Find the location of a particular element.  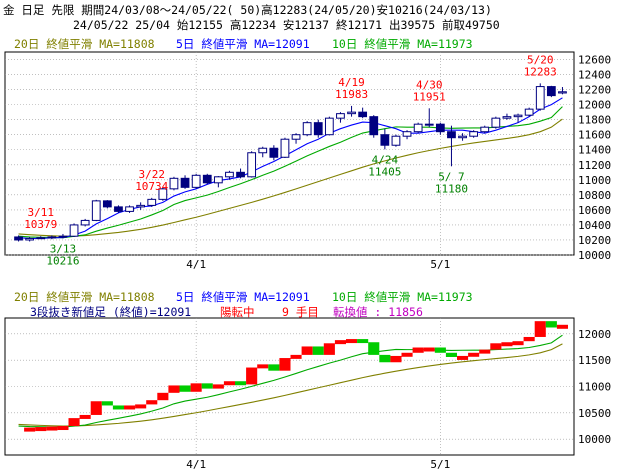

annotation-value: 11180 is located at coordinates (451, 188).